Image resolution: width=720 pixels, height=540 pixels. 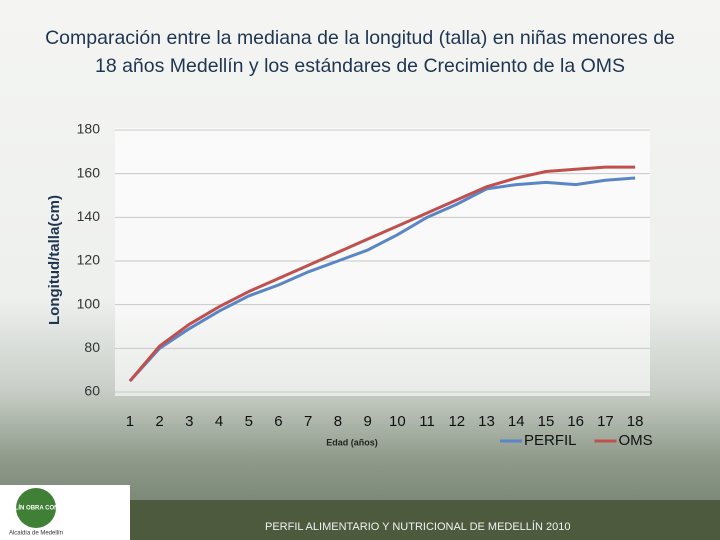 What do you see at coordinates (89, 303) in the screenshot?
I see `y-tick-label: 100` at bounding box center [89, 303].